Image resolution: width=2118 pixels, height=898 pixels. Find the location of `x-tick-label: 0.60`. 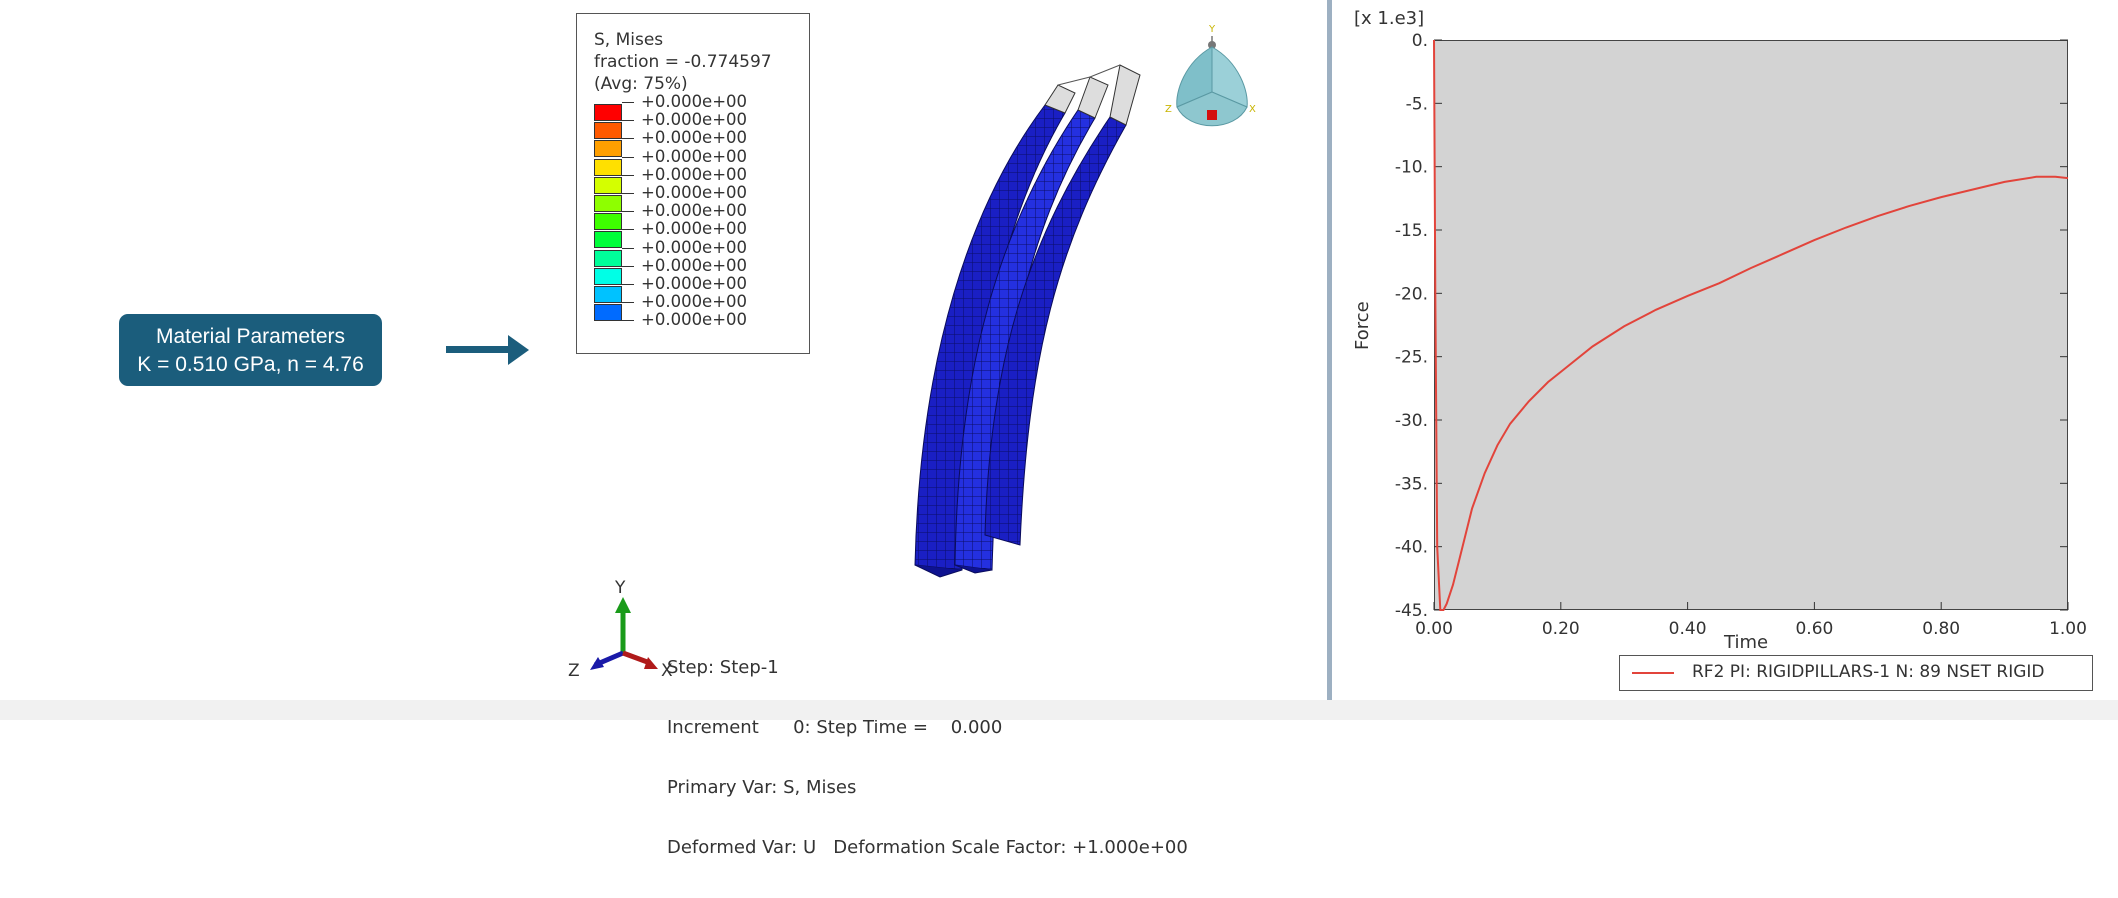

x-tick-label: 0.60 is located at coordinates (1814, 629).